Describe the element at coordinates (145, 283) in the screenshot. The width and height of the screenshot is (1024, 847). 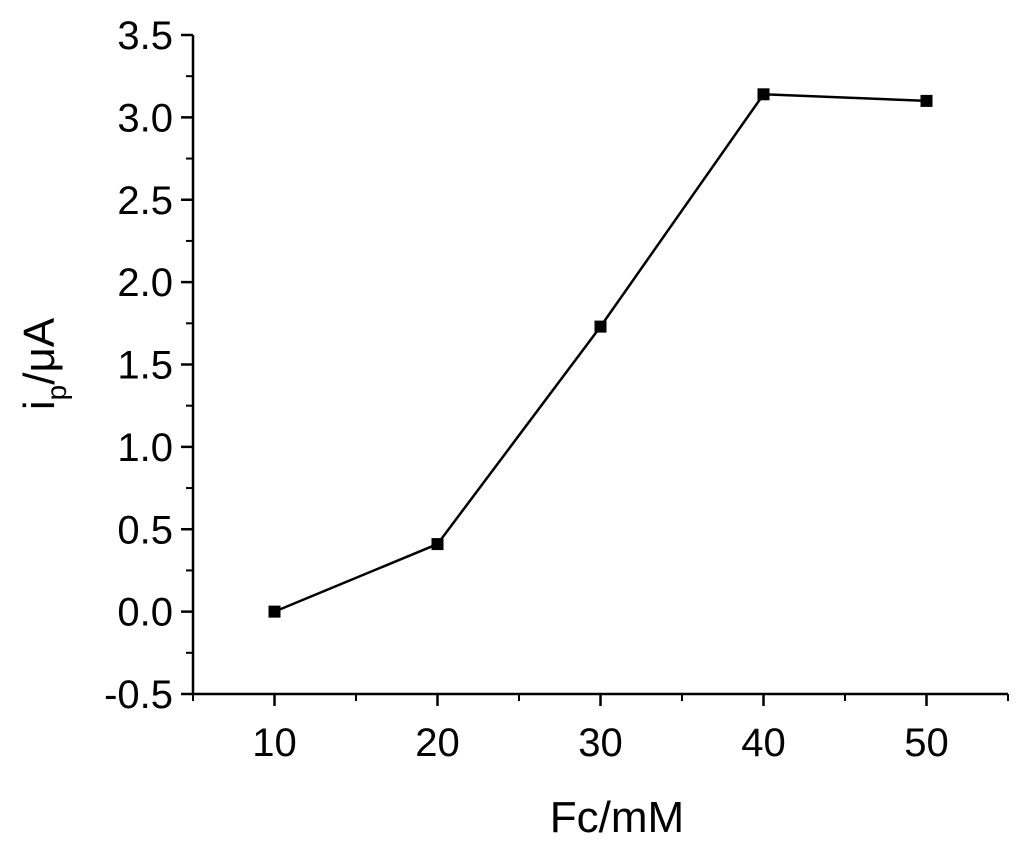
I see `y-tick-label: 2.0` at that location.